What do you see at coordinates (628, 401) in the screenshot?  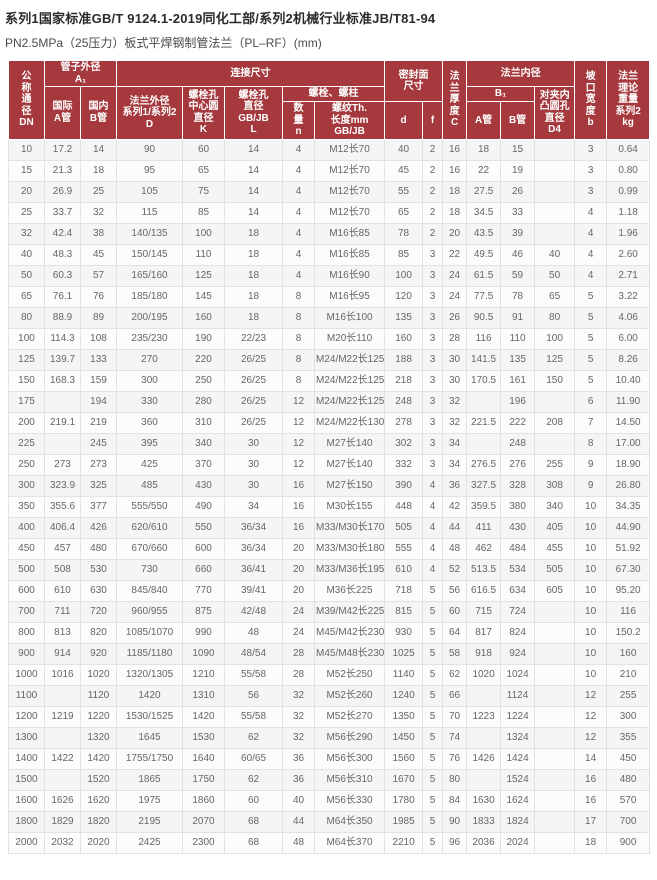 I see `table-cell: 11.90` at bounding box center [628, 401].